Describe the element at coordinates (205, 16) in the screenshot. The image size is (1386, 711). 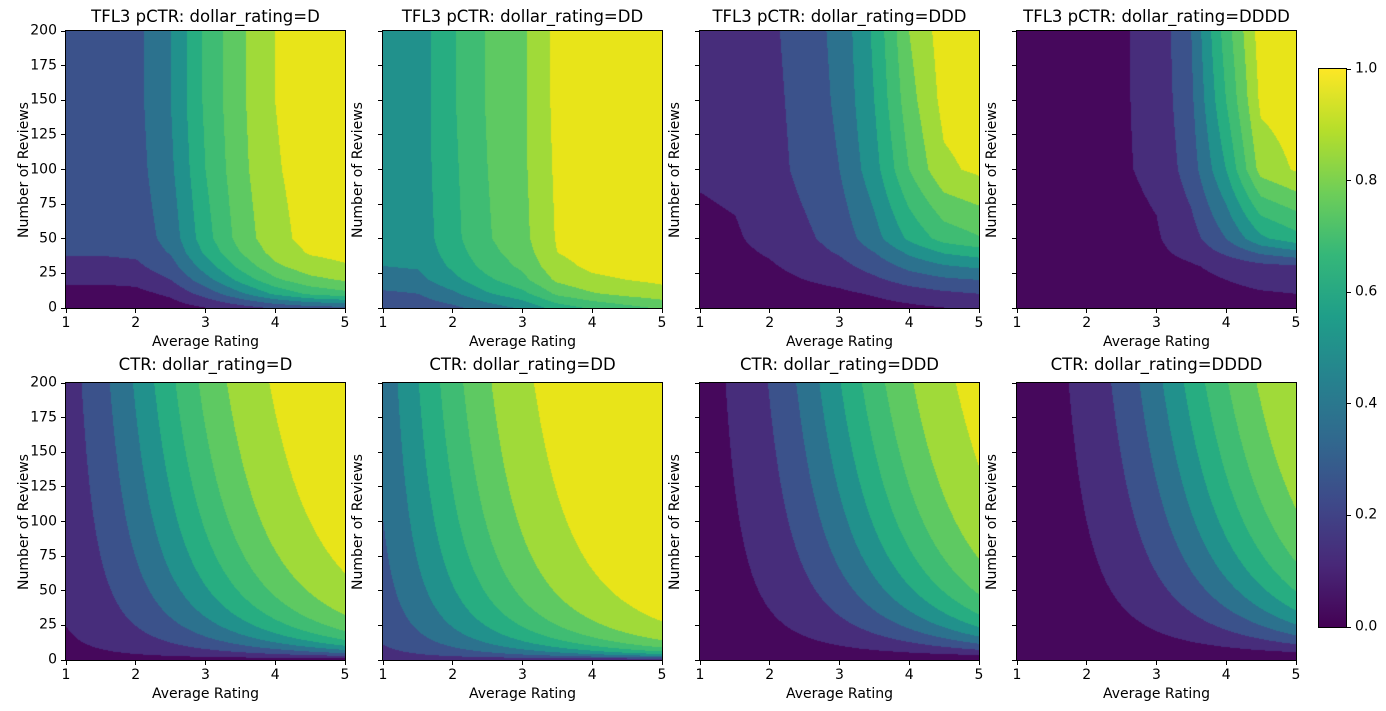
I see `subplot-title: TFL3 pCTR: dollar_rating=D` at that location.